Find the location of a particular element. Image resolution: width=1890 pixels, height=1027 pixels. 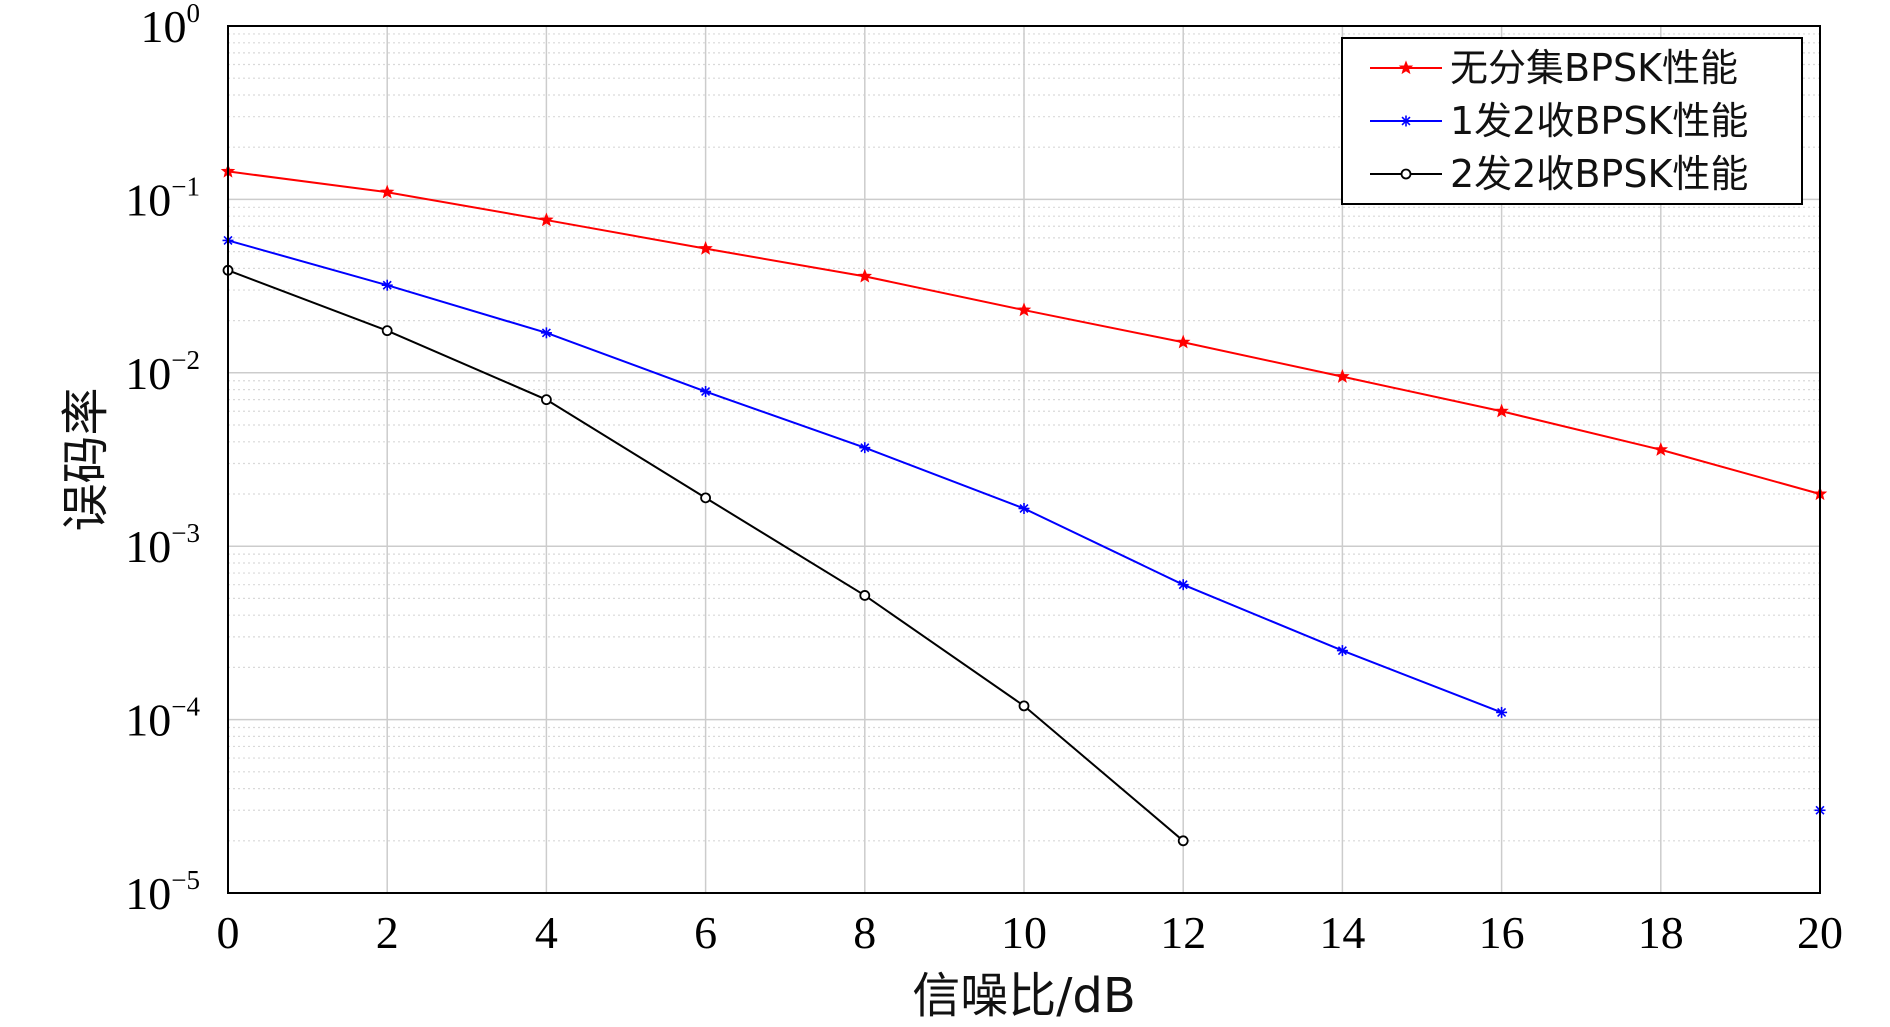

x-tick-label: 6 is located at coordinates (705, 932).